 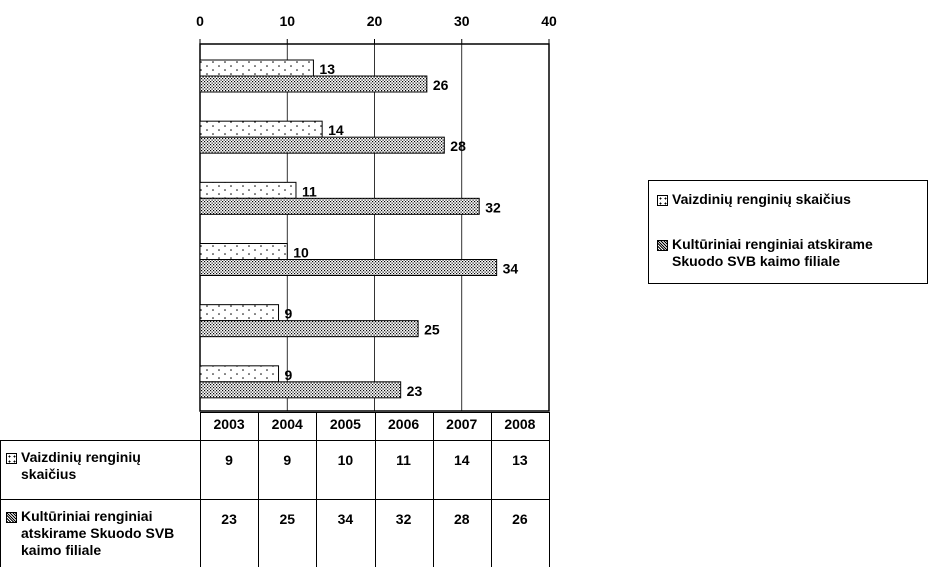 What do you see at coordinates (248, 190) in the screenshot?
I see `bar-vaizdiniu-2006` at bounding box center [248, 190].